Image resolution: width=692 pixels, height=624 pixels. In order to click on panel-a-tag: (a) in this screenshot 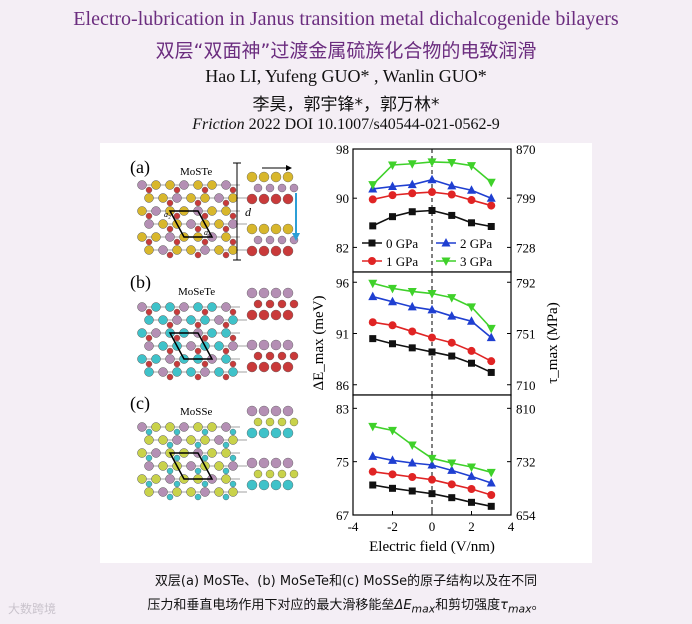, I will do `click(140, 167)`.